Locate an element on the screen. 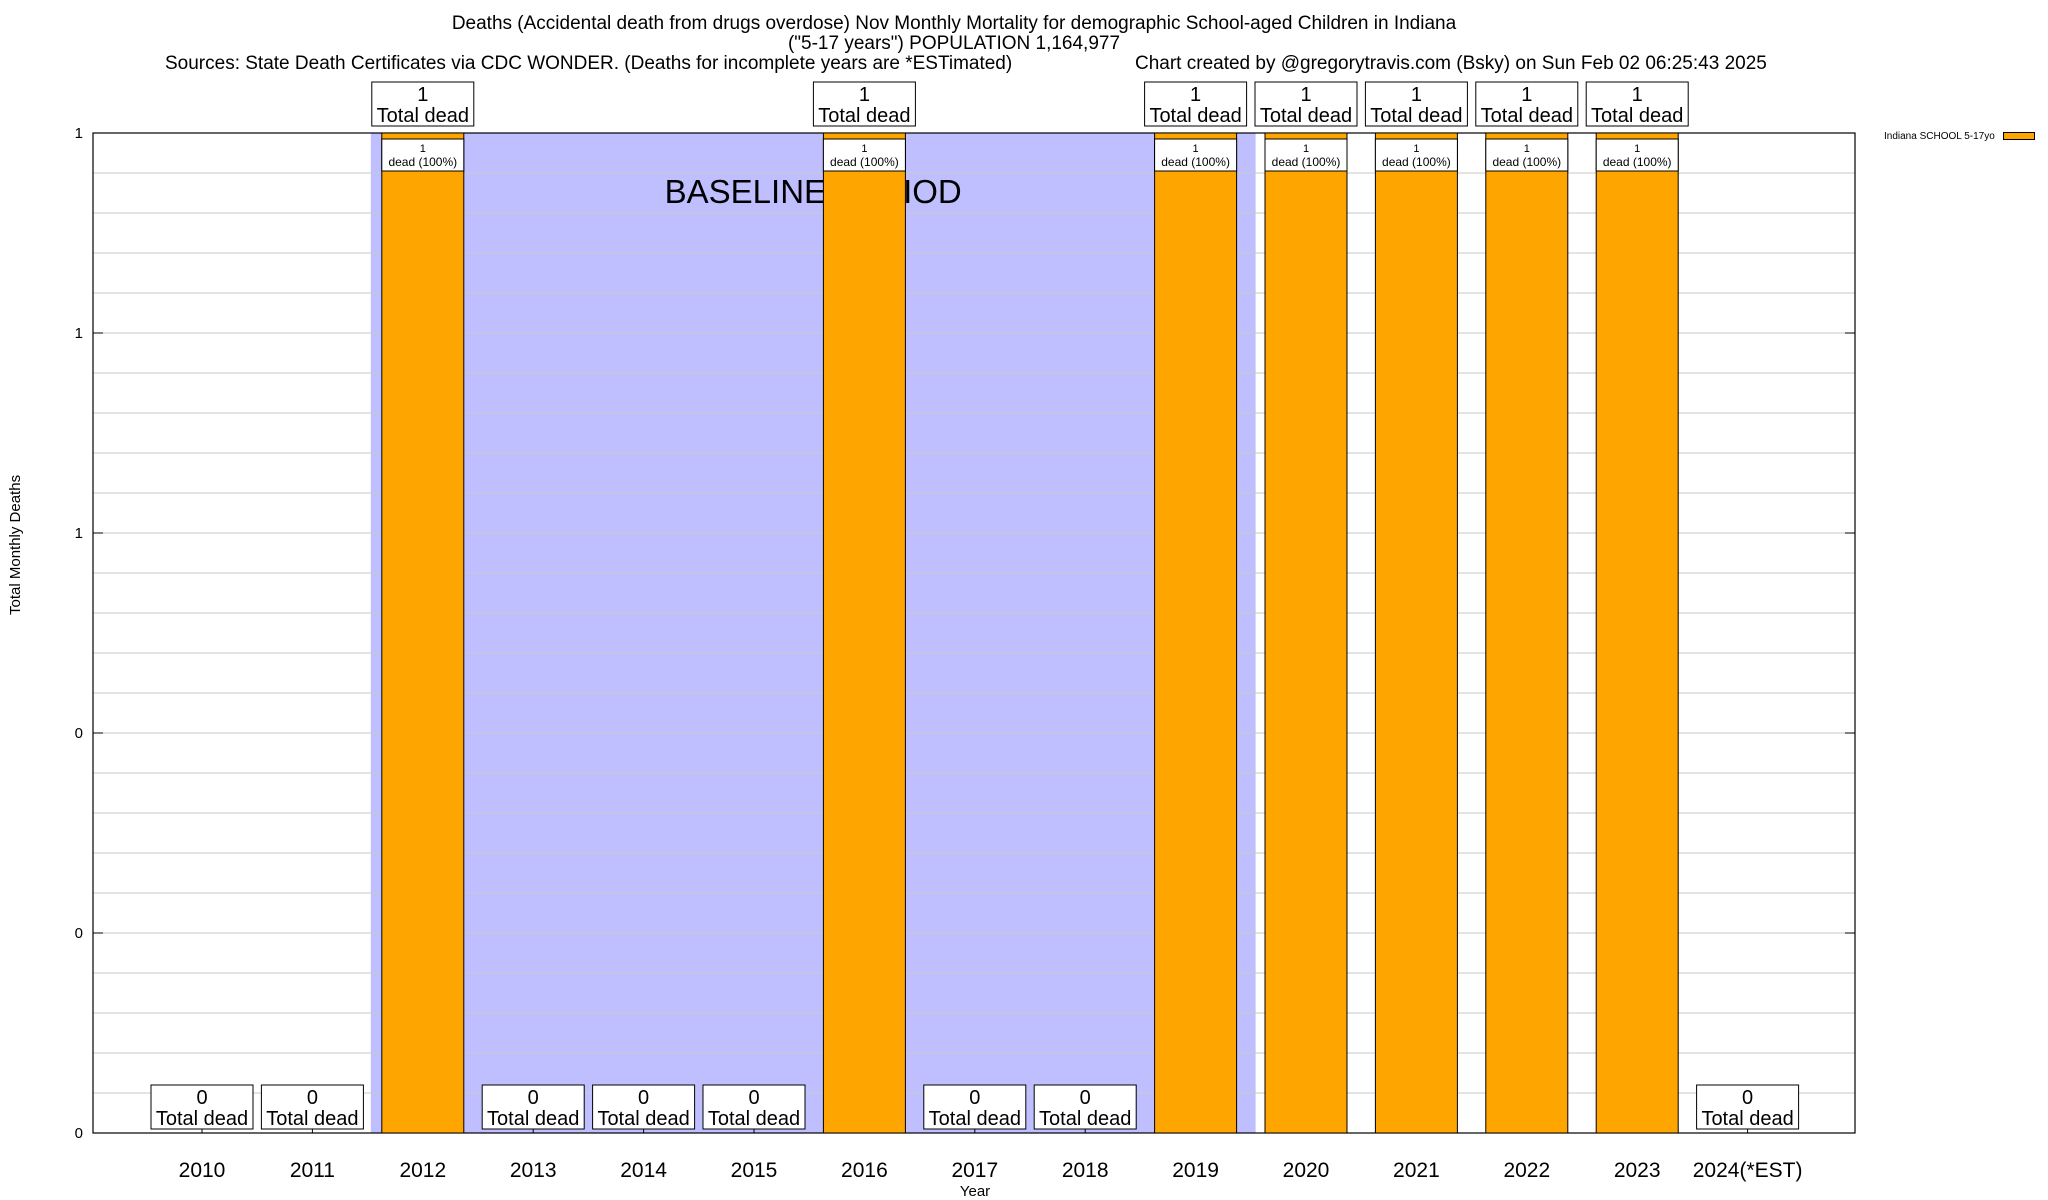 Image resolution: width=2048 pixels, height=1200 pixels. x-tick-label: 2011 is located at coordinates (312, 1170).